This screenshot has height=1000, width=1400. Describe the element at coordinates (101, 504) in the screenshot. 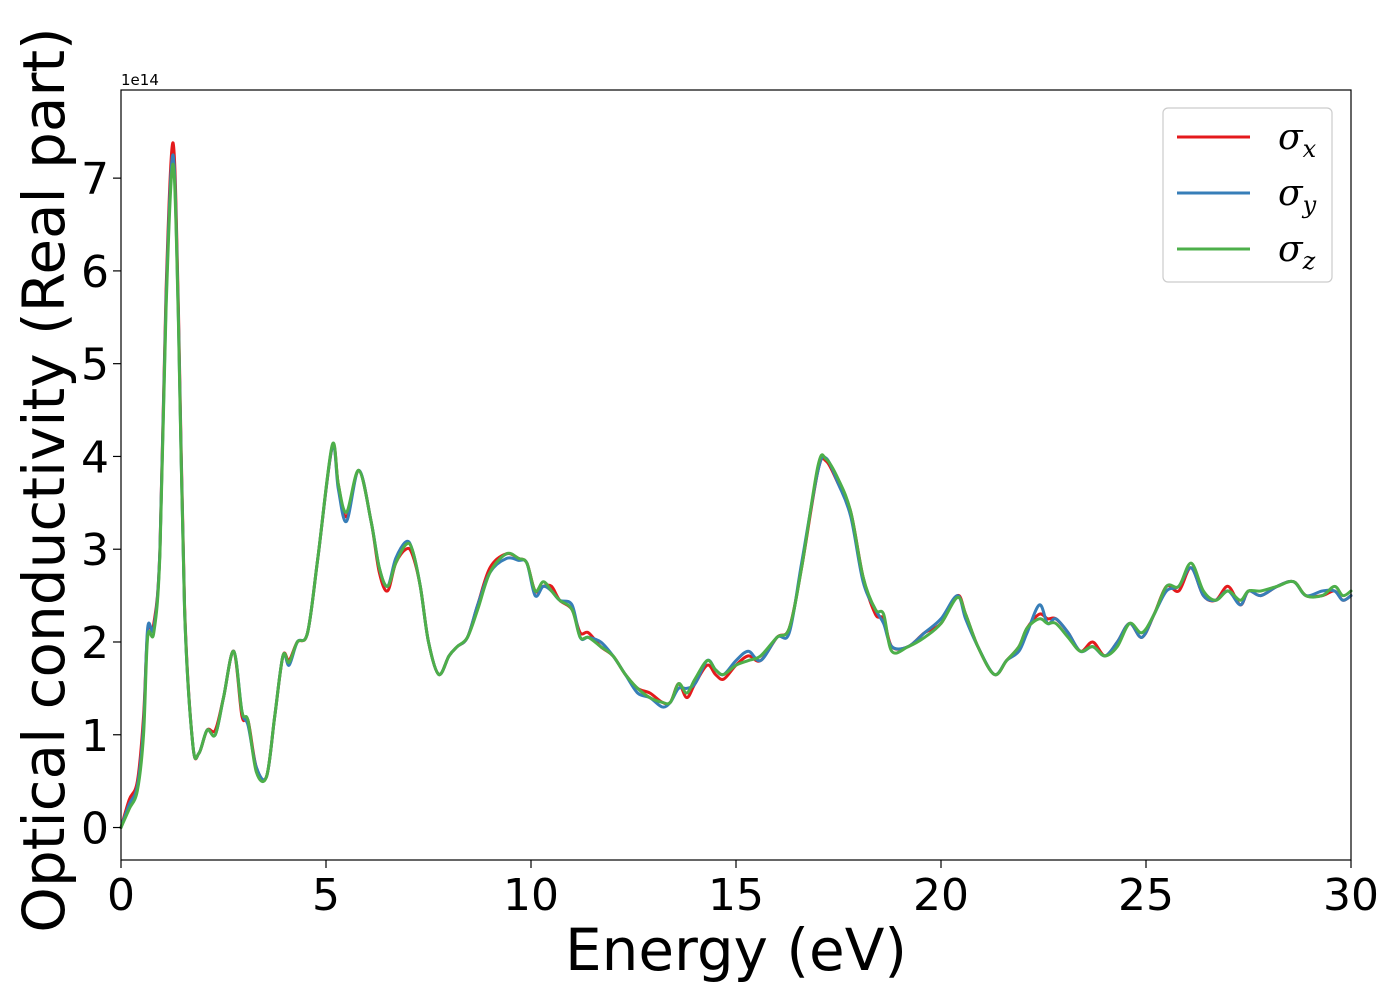

I see `y-axis-ticks: 0 1 2 3 4 5 6 7` at that location.